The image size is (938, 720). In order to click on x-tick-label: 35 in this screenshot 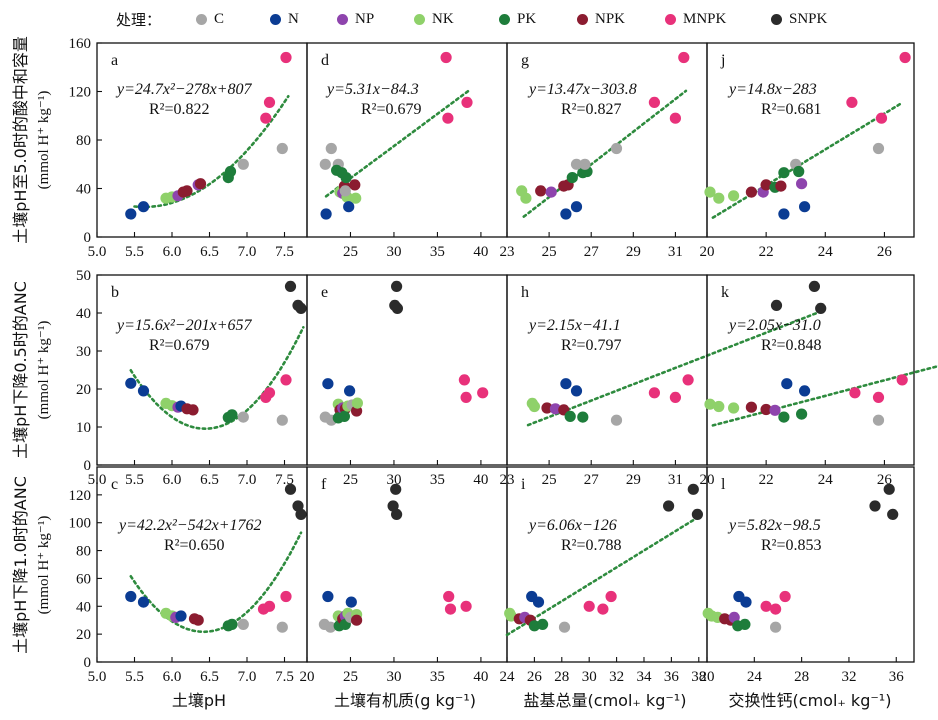, I will do `click(437, 480)`.